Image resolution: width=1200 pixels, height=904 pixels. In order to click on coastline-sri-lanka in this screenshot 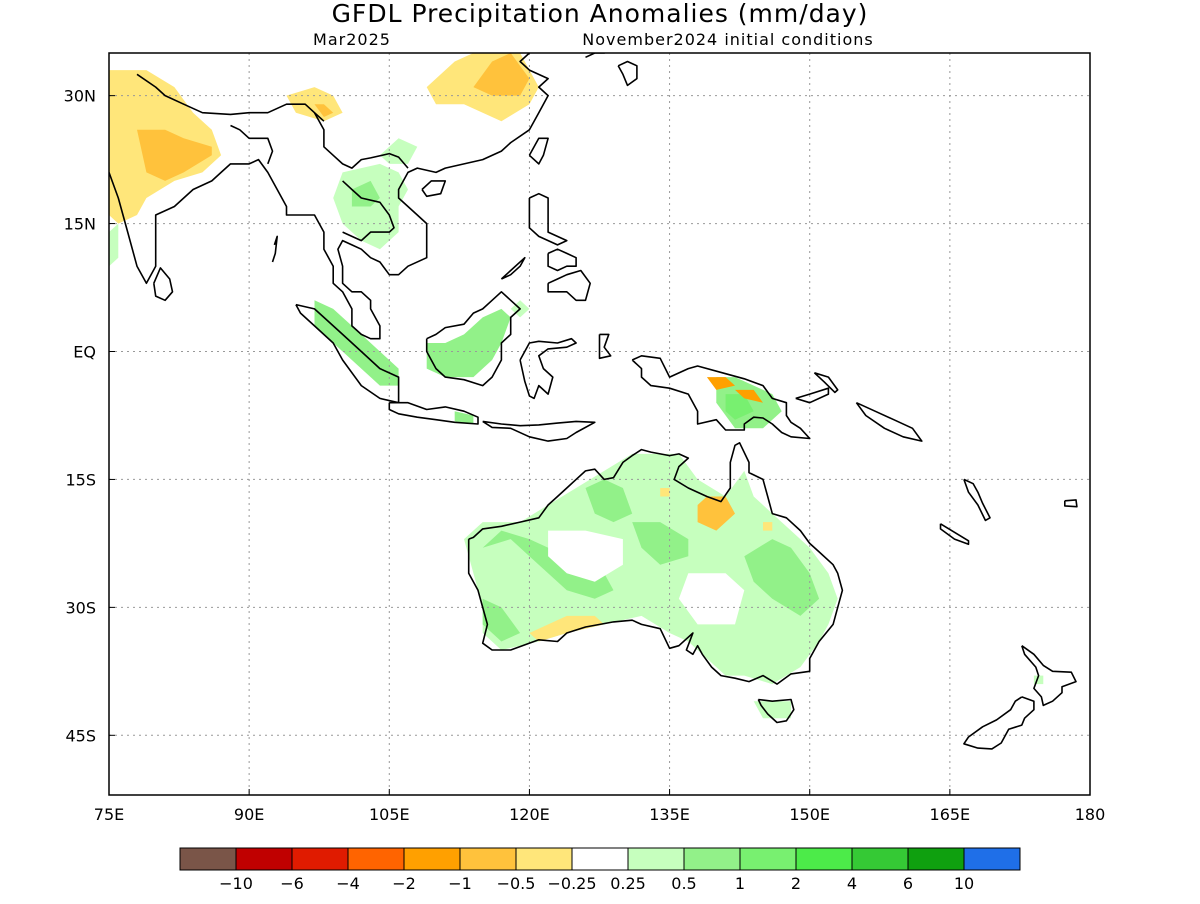, I will do `click(163, 284)`.